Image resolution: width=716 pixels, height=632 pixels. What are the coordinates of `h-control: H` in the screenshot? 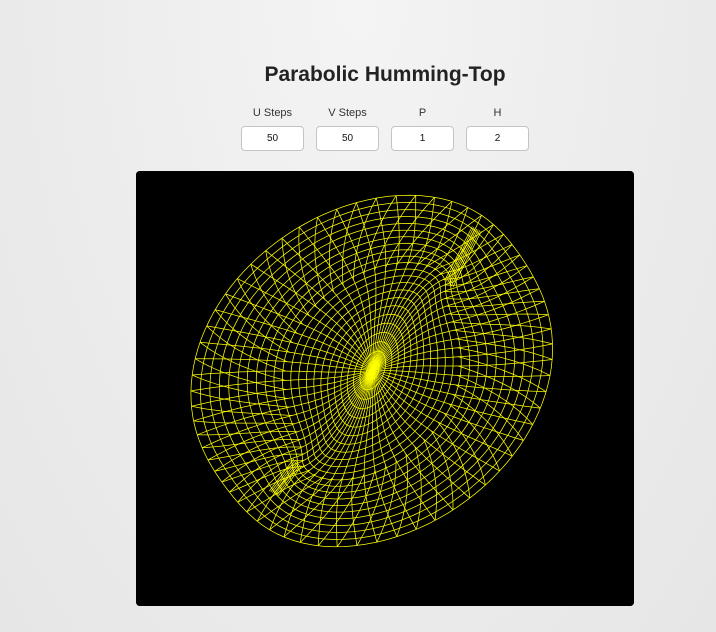 It's located at (497, 128).